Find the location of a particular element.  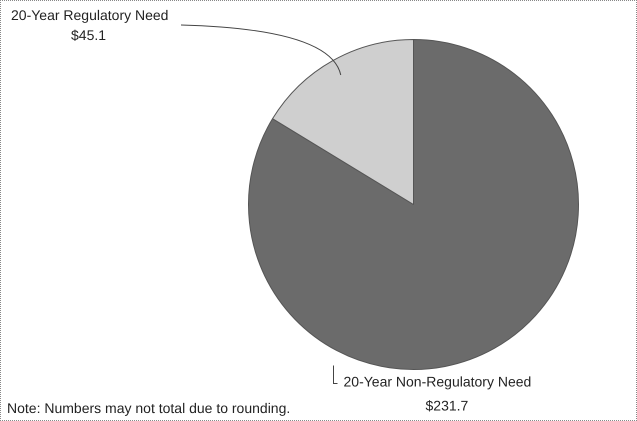

data-label: $231.7 is located at coordinates (447, 405).